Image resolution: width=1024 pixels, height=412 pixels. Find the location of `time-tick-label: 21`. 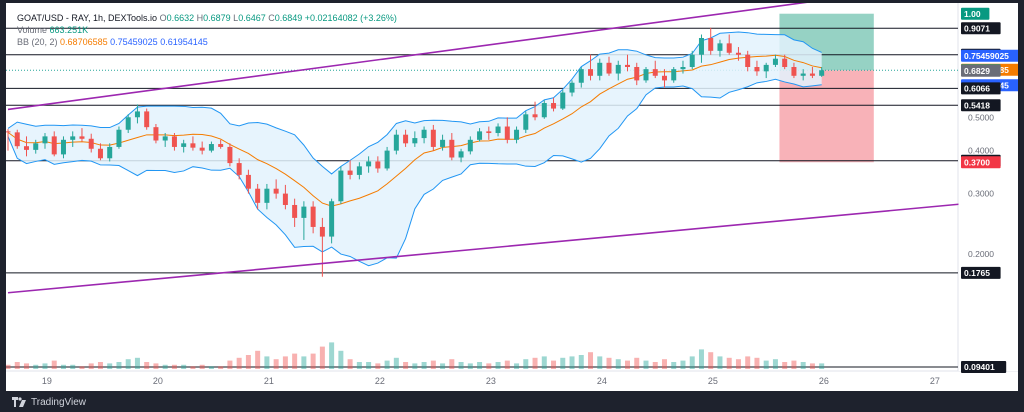

time-tick-label: 21 is located at coordinates (269, 381).